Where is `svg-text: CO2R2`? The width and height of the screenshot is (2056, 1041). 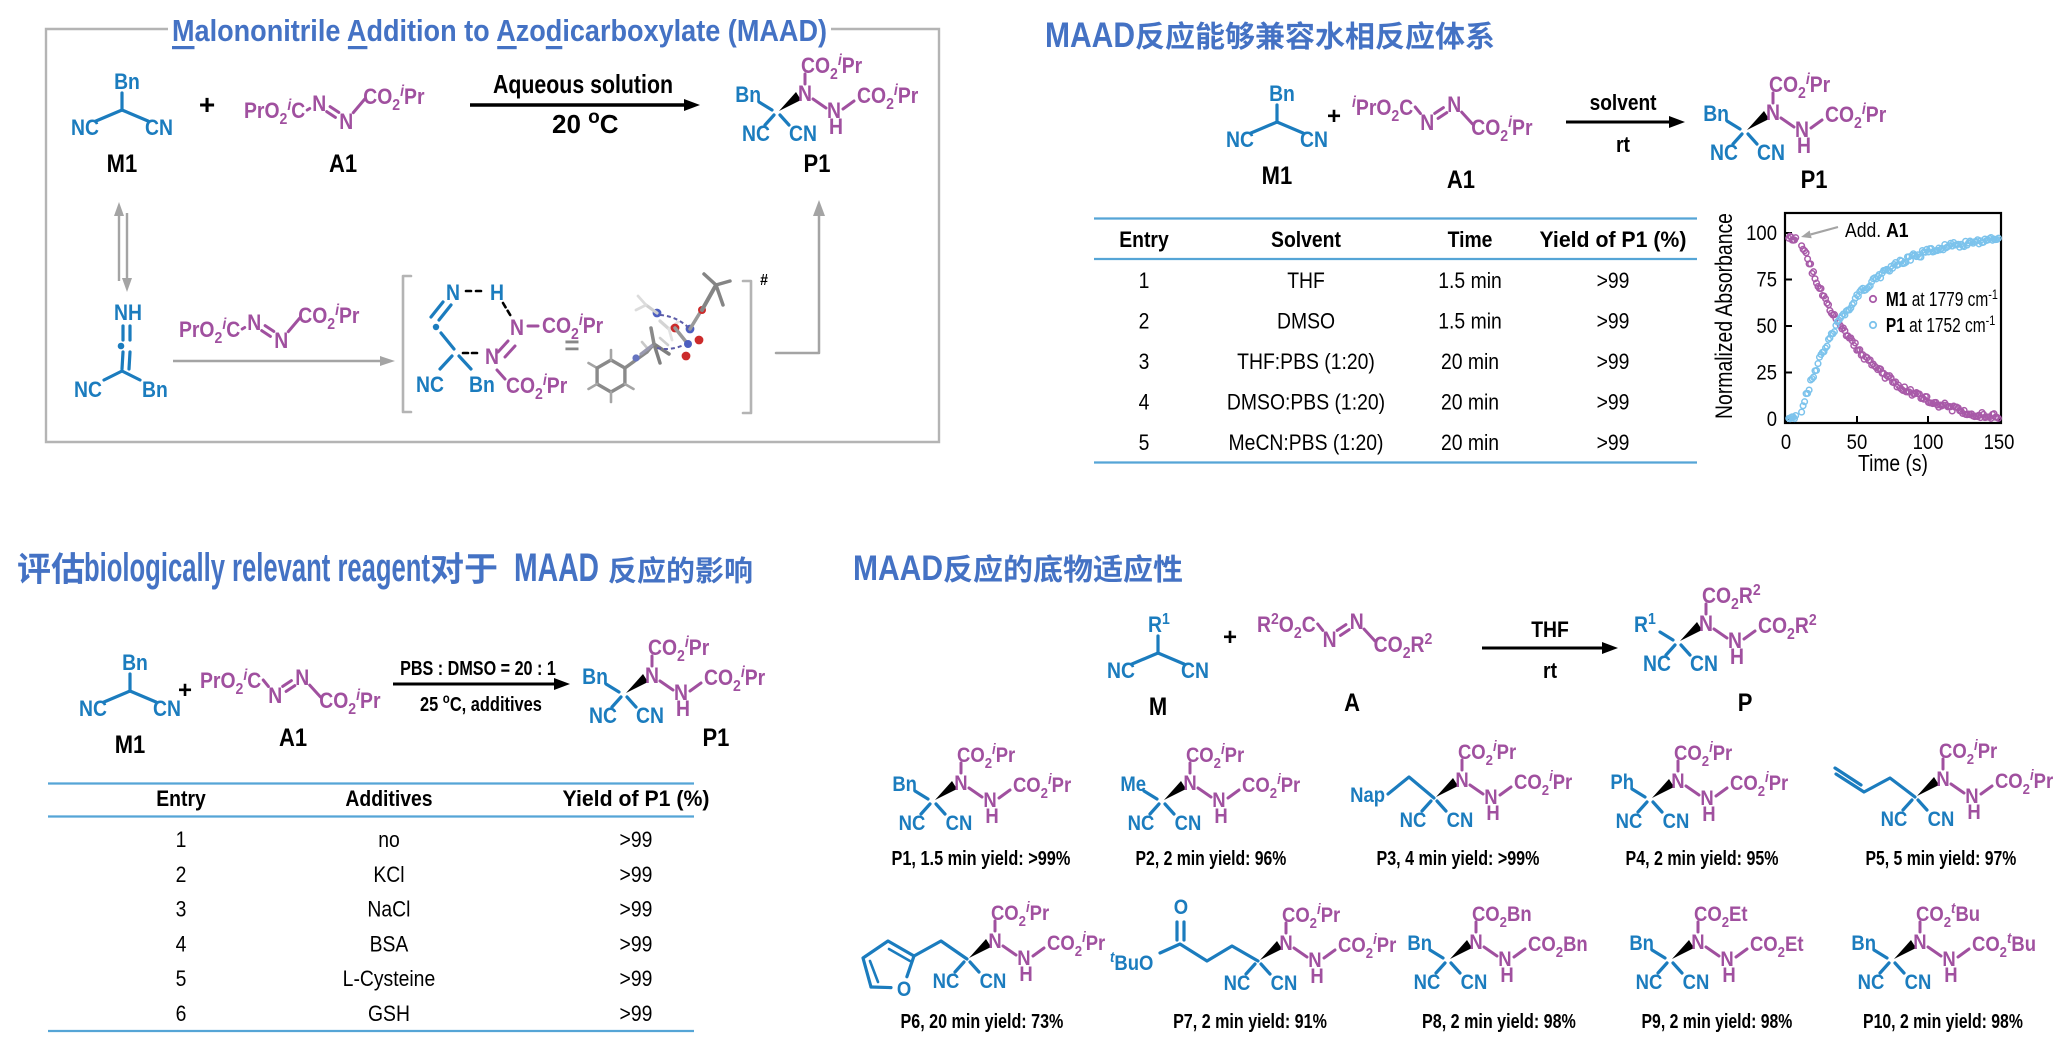 svg-text: CO2R2 is located at coordinates (1403, 646).